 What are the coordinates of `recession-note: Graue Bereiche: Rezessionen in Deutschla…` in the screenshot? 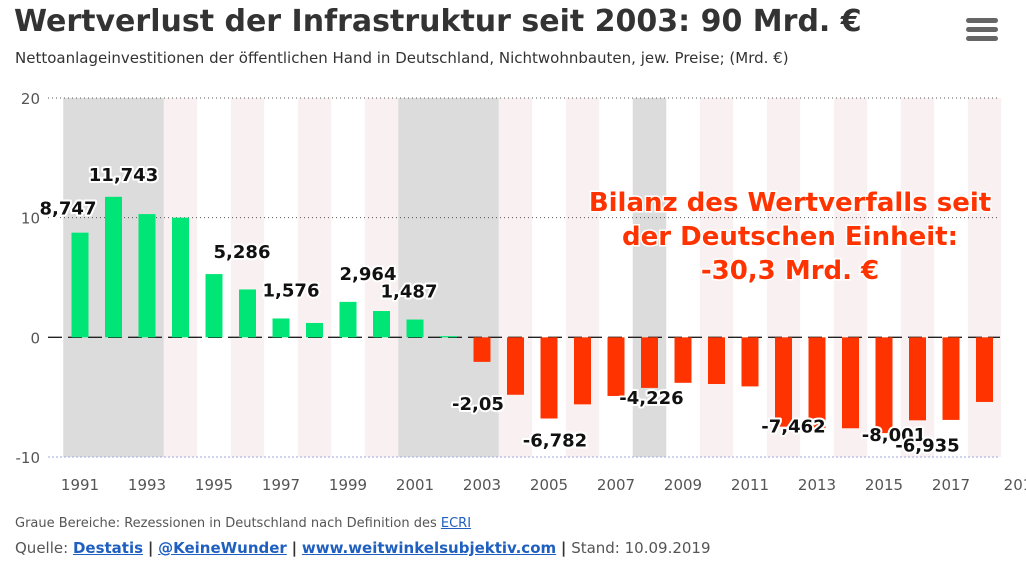 It's located at (243, 523).